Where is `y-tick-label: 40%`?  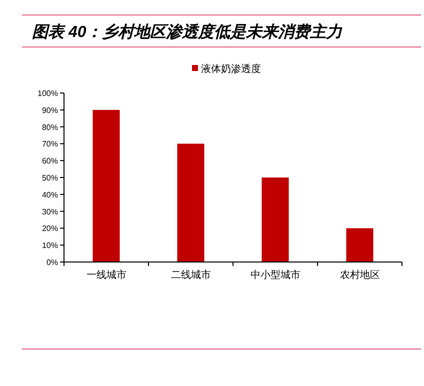 y-tick-label: 40% is located at coordinates (50, 195).